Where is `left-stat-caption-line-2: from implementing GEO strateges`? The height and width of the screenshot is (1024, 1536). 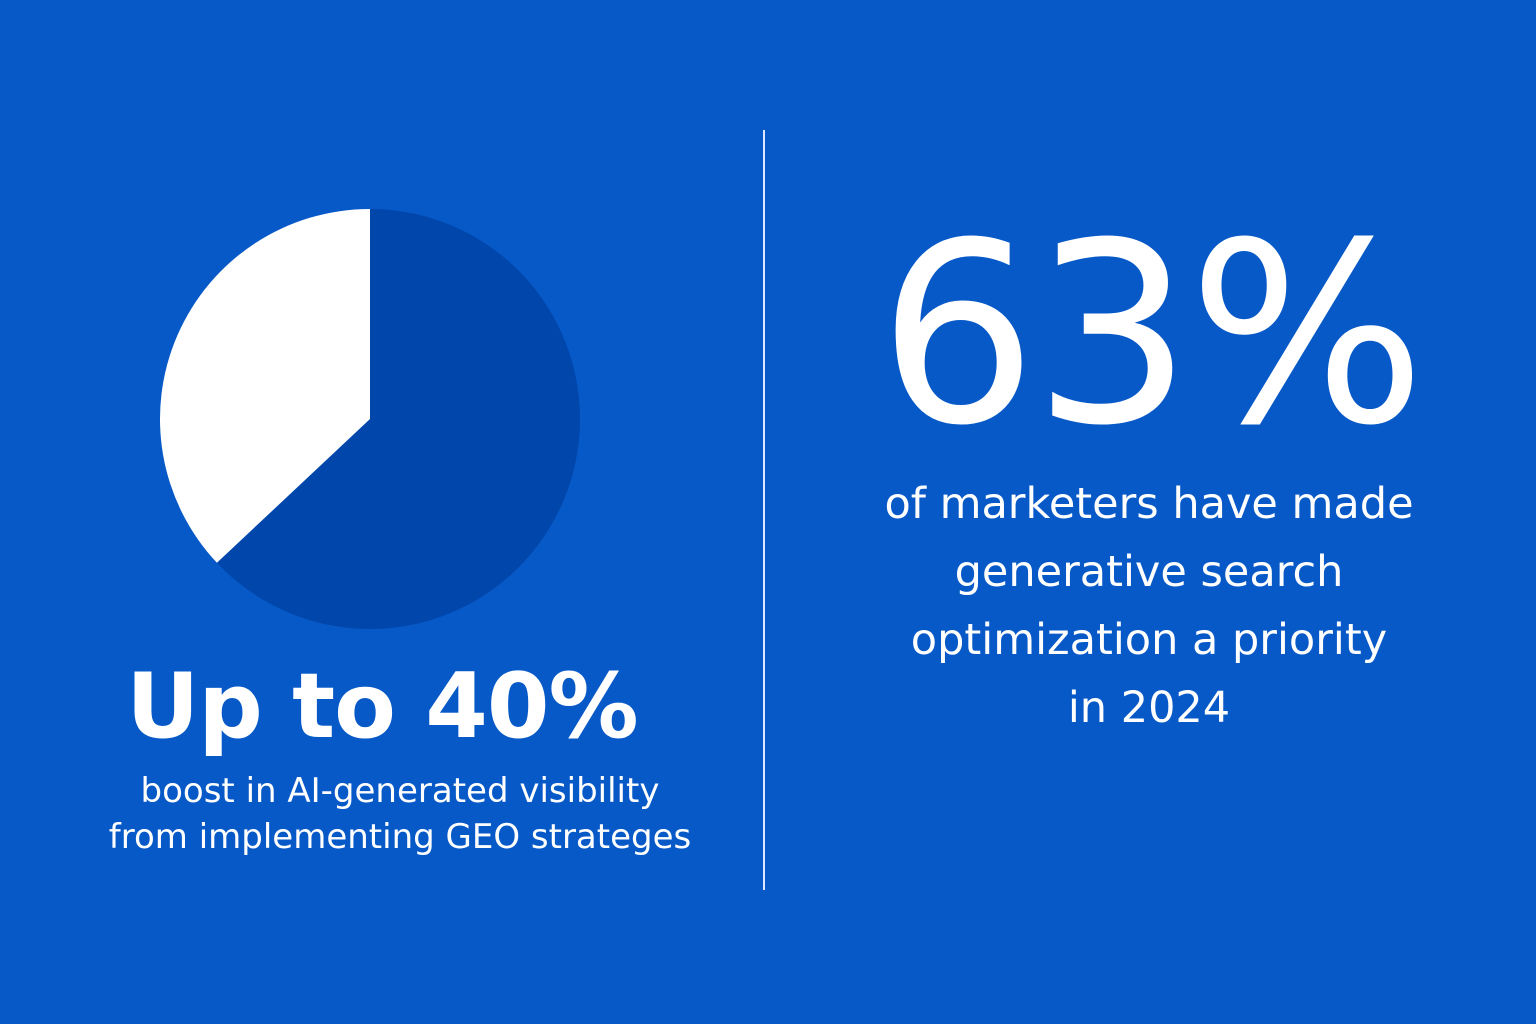 left-stat-caption-line-2: from implementing GEO strateges is located at coordinates (400, 837).